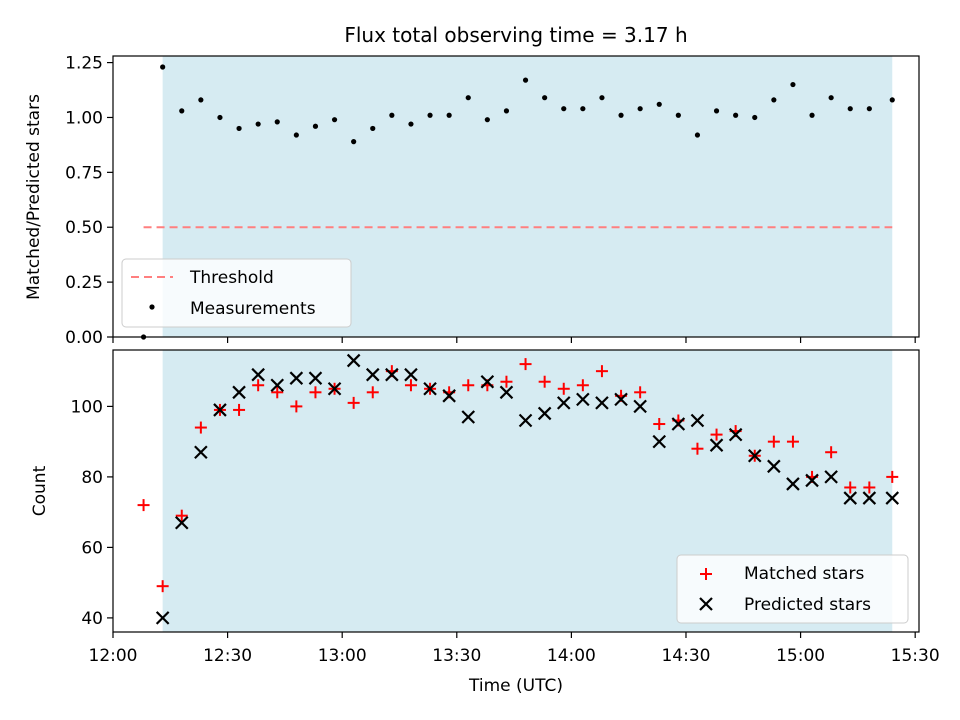 Image resolution: width=960 pixels, height=720 pixels. Describe the element at coordinates (113, 656) in the screenshot. I see `x-tick-label: 12:00` at that location.